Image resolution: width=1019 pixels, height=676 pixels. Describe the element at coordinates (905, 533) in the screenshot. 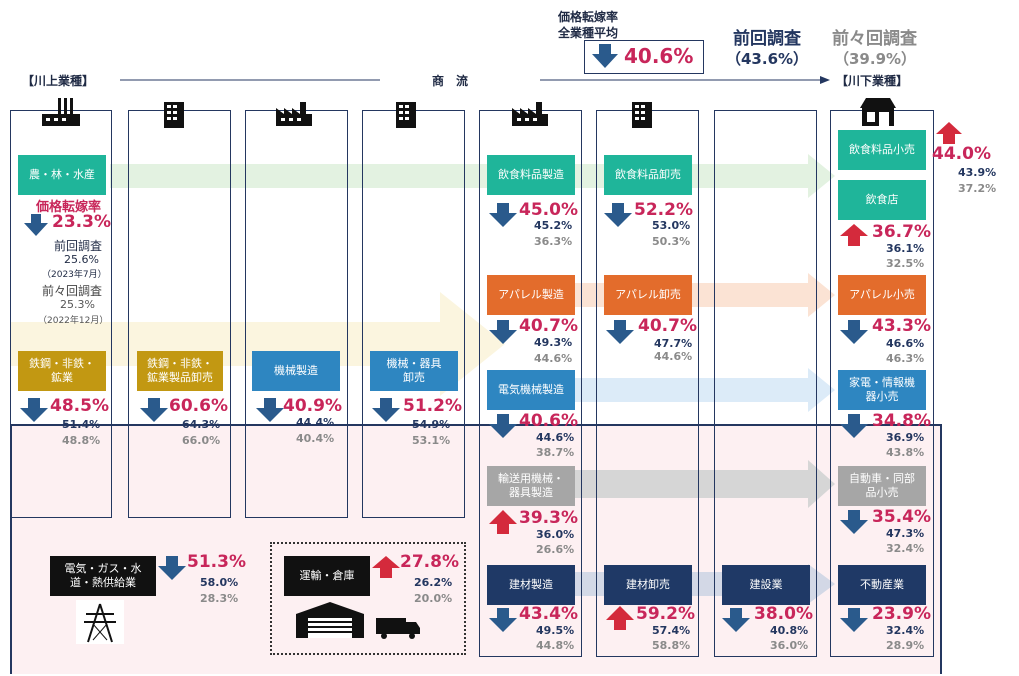

I see `auto-retail-prev: 47.3%` at that location.